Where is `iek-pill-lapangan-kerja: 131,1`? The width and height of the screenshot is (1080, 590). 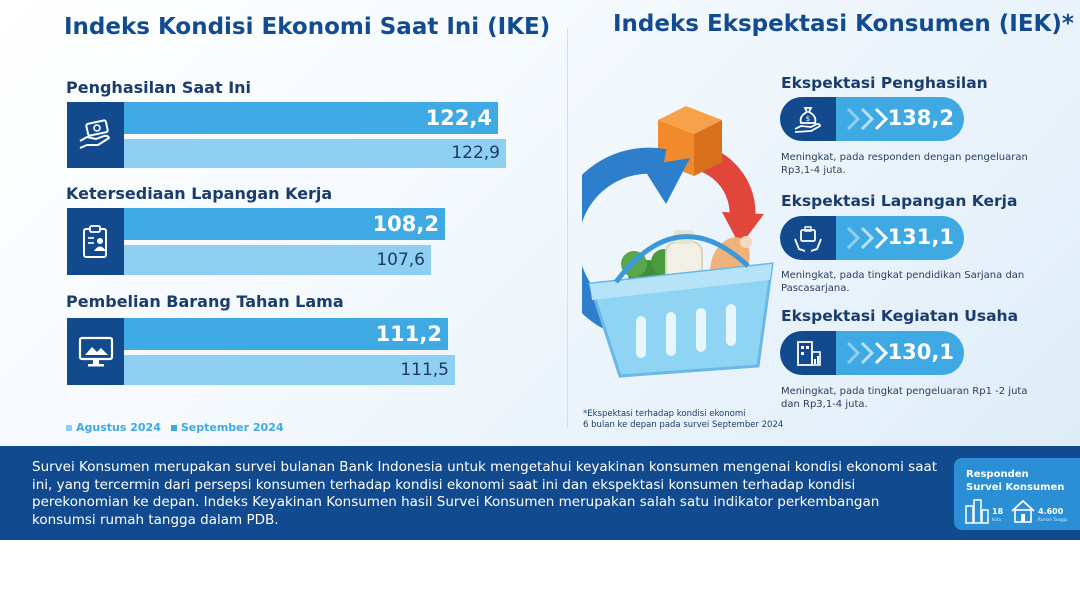 iek-pill-lapangan-kerja: 131,1 is located at coordinates (872, 238).